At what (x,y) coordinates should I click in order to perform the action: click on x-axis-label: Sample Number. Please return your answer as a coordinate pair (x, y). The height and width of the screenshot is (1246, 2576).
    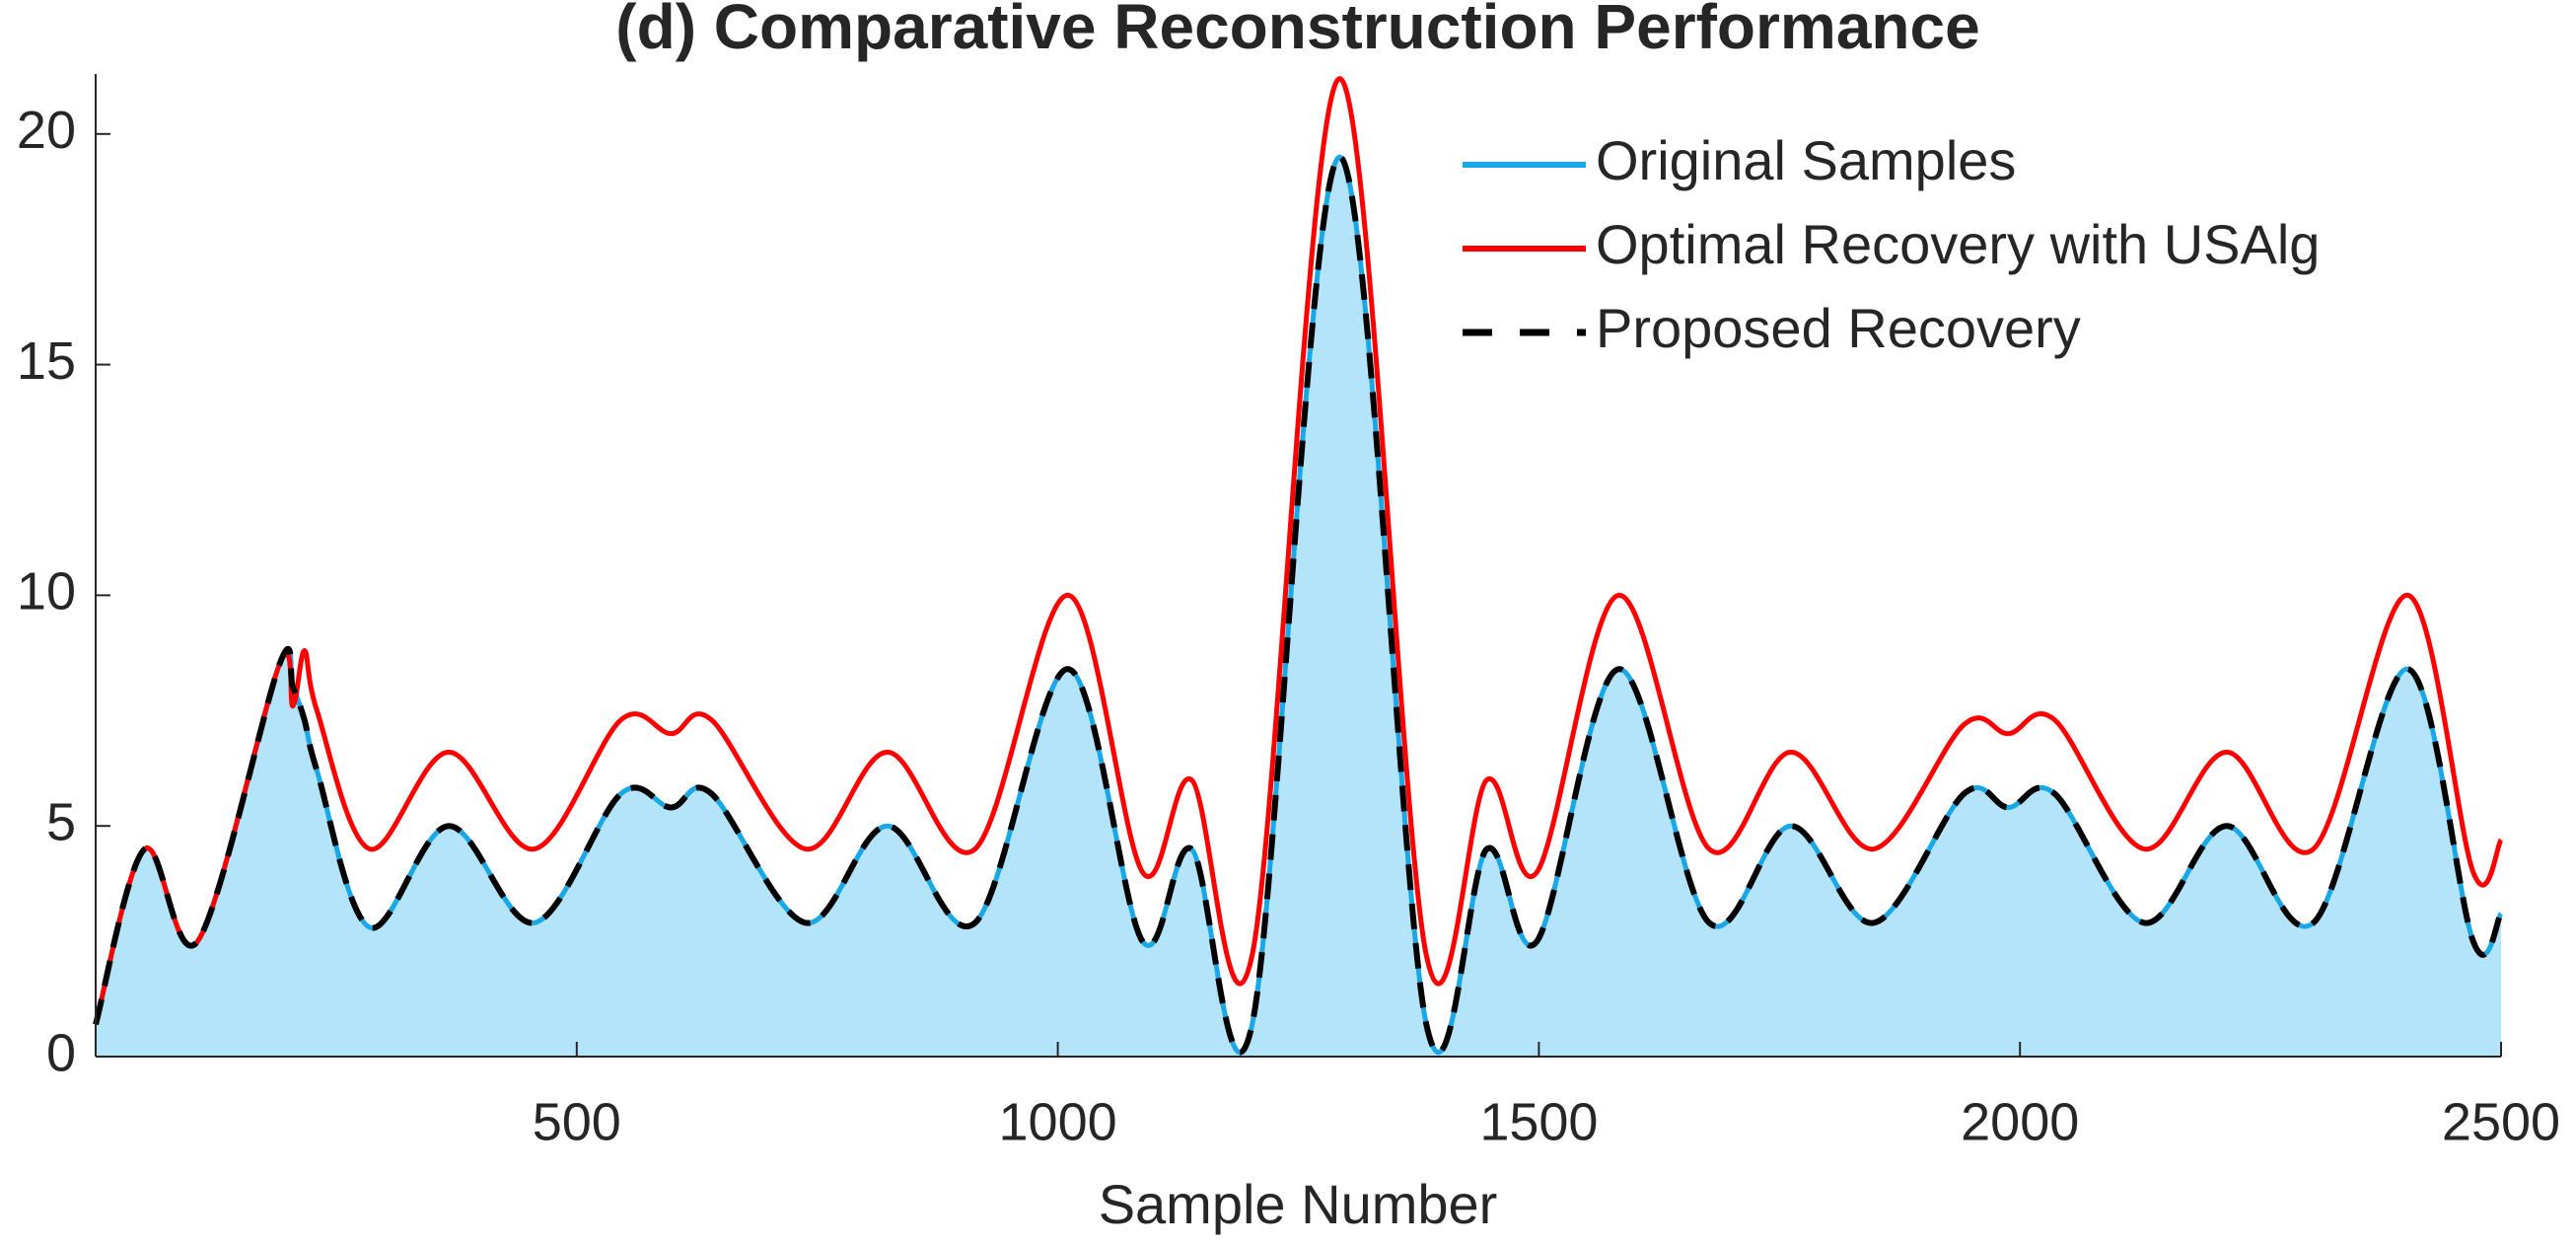
    Looking at the image, I should click on (1298, 1204).